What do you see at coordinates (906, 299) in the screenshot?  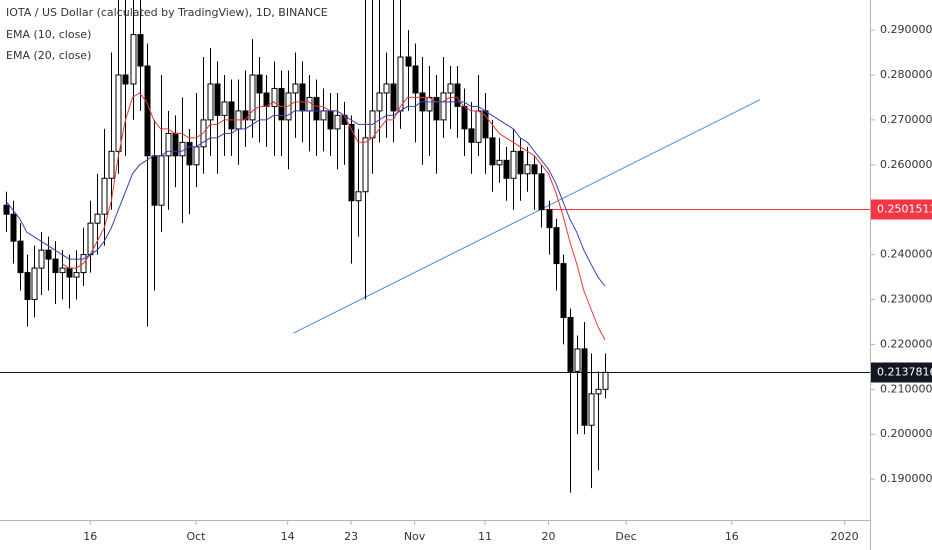 I see `y-tick-label: 0.23000000` at bounding box center [906, 299].